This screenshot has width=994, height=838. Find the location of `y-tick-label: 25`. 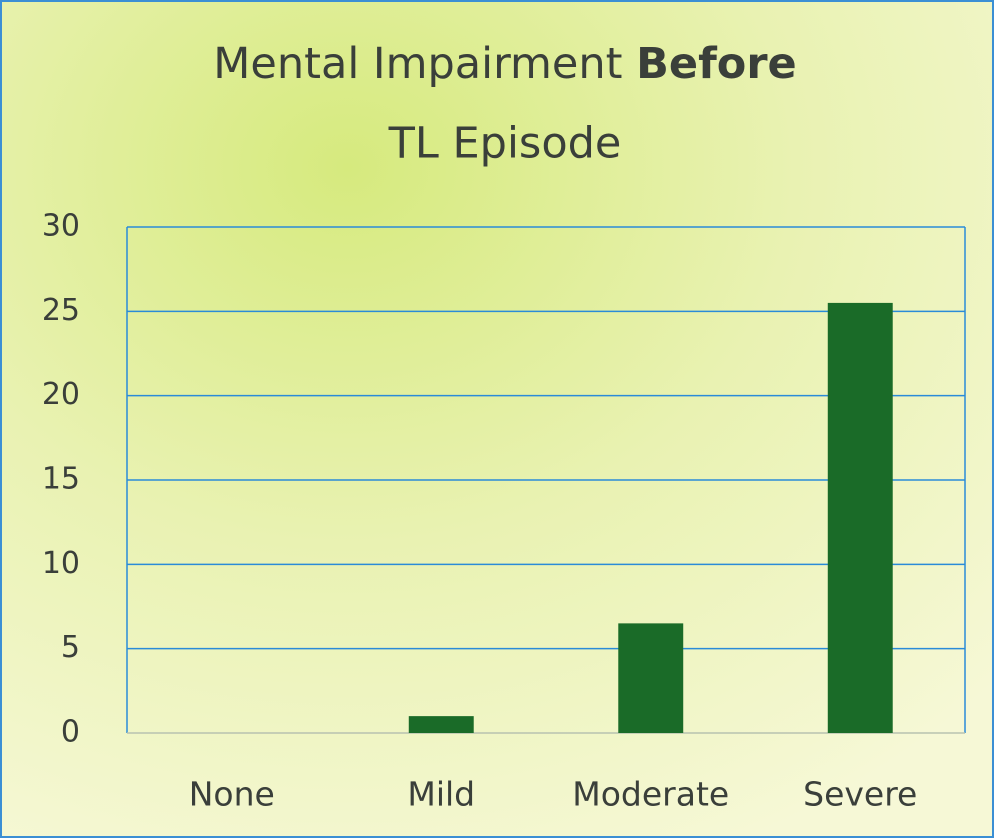

y-tick-label: 25 is located at coordinates (61, 310).